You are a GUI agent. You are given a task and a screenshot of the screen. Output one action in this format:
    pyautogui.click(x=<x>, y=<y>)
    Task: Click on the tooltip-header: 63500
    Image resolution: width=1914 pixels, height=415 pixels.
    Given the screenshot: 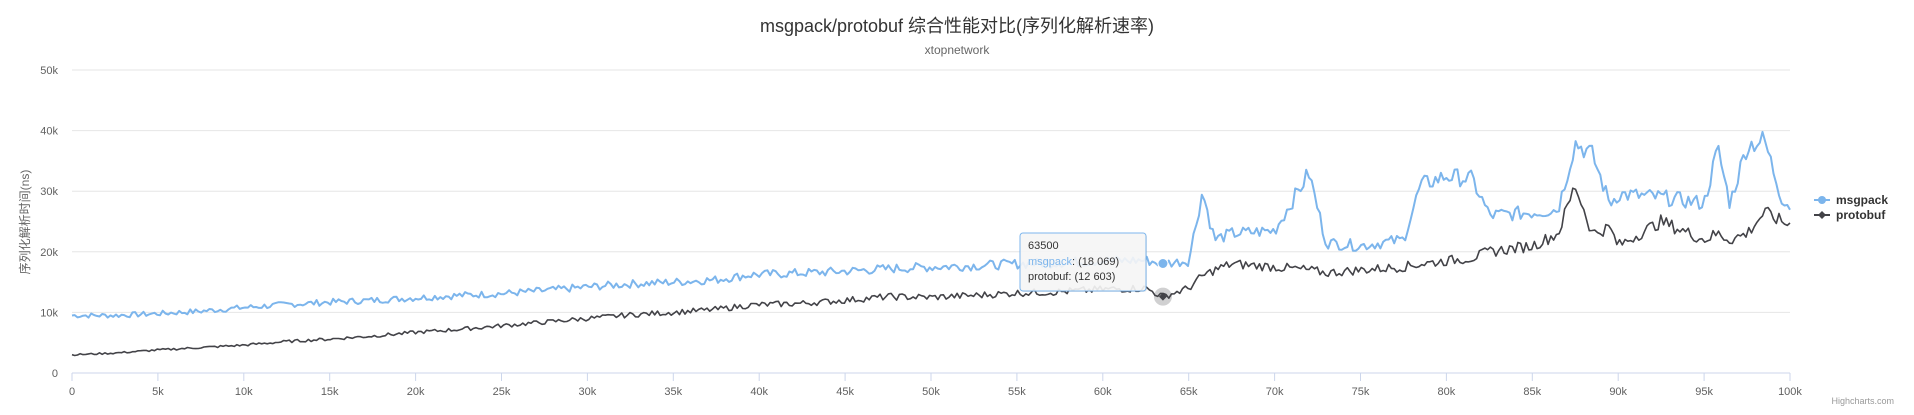 What is the action you would take?
    pyautogui.click(x=1043, y=246)
    